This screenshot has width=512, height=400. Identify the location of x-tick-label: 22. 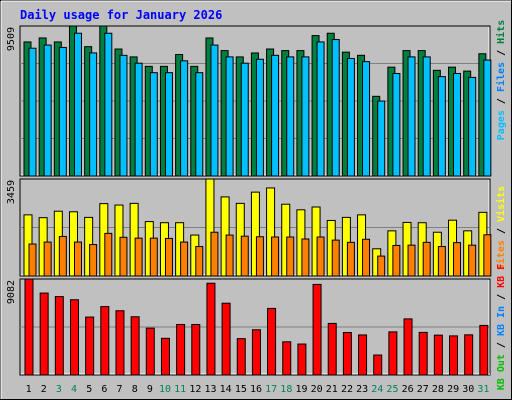
(347, 389).